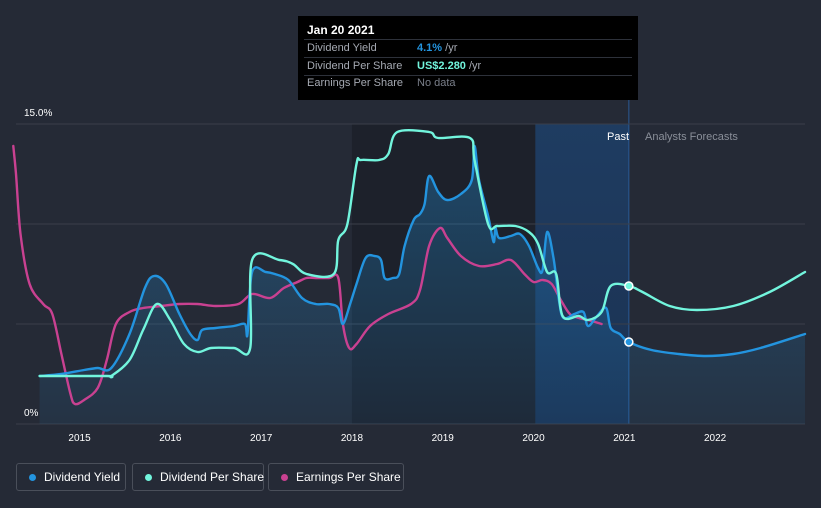 The width and height of the screenshot is (821, 508). Describe the element at coordinates (212, 477) in the screenshot. I see `legend-label: Dividend Per Share` at that location.